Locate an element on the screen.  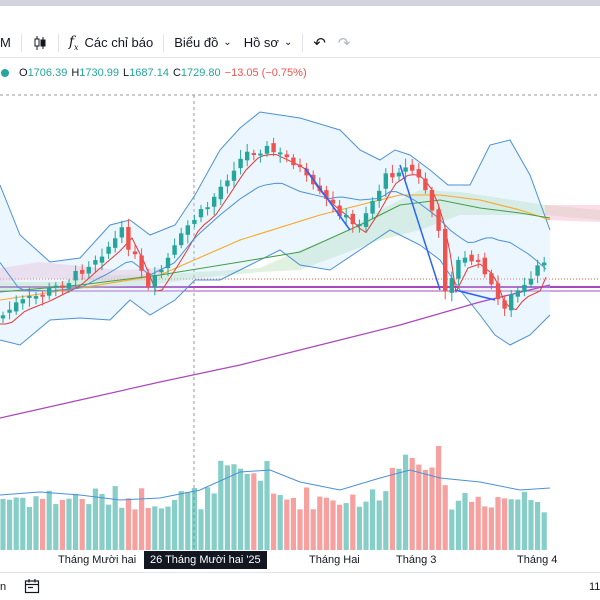
goto-date-button is located at coordinates (32, 587).